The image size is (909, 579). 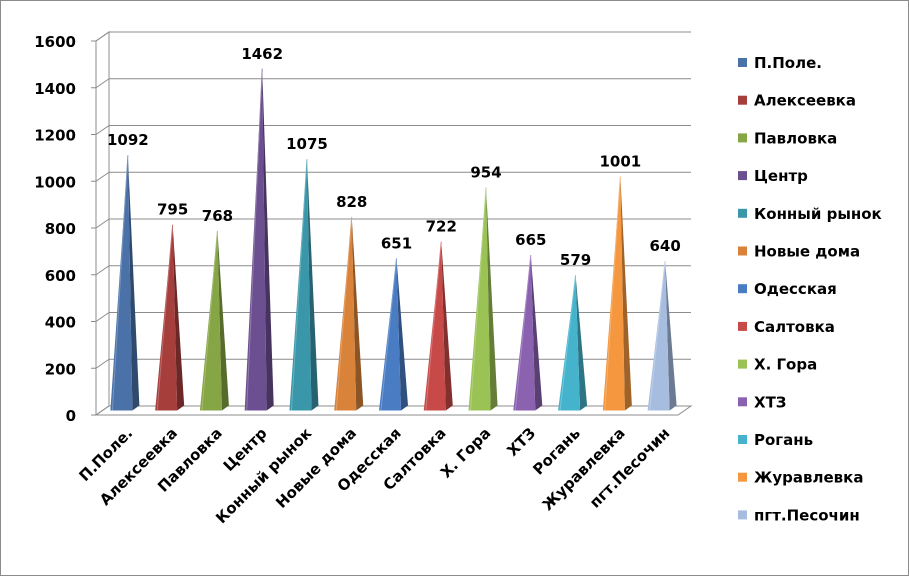 What do you see at coordinates (465, 452) in the screenshot?
I see `x-tick-label: Х. Гора` at bounding box center [465, 452].